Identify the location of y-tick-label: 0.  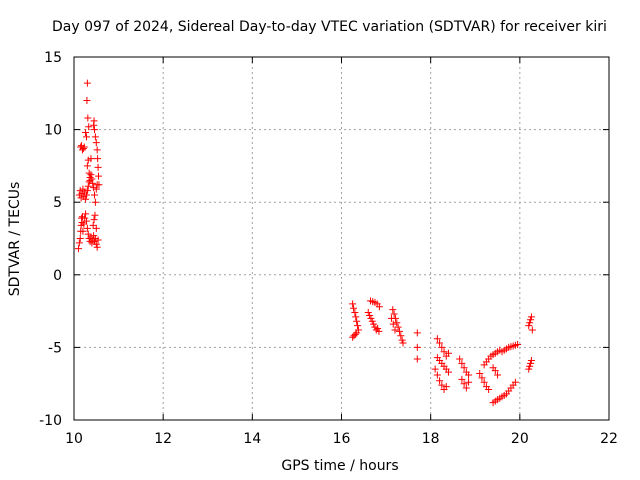
(57, 276).